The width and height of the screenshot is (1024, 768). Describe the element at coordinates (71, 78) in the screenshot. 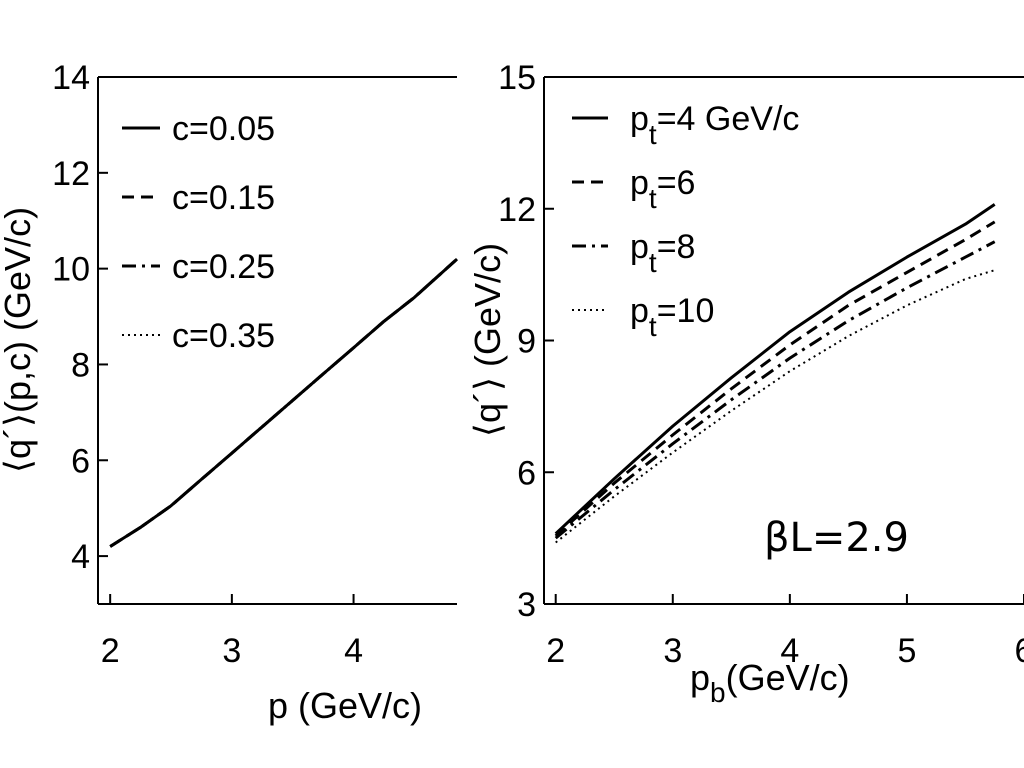

I see `y-tick-label: 14` at that location.